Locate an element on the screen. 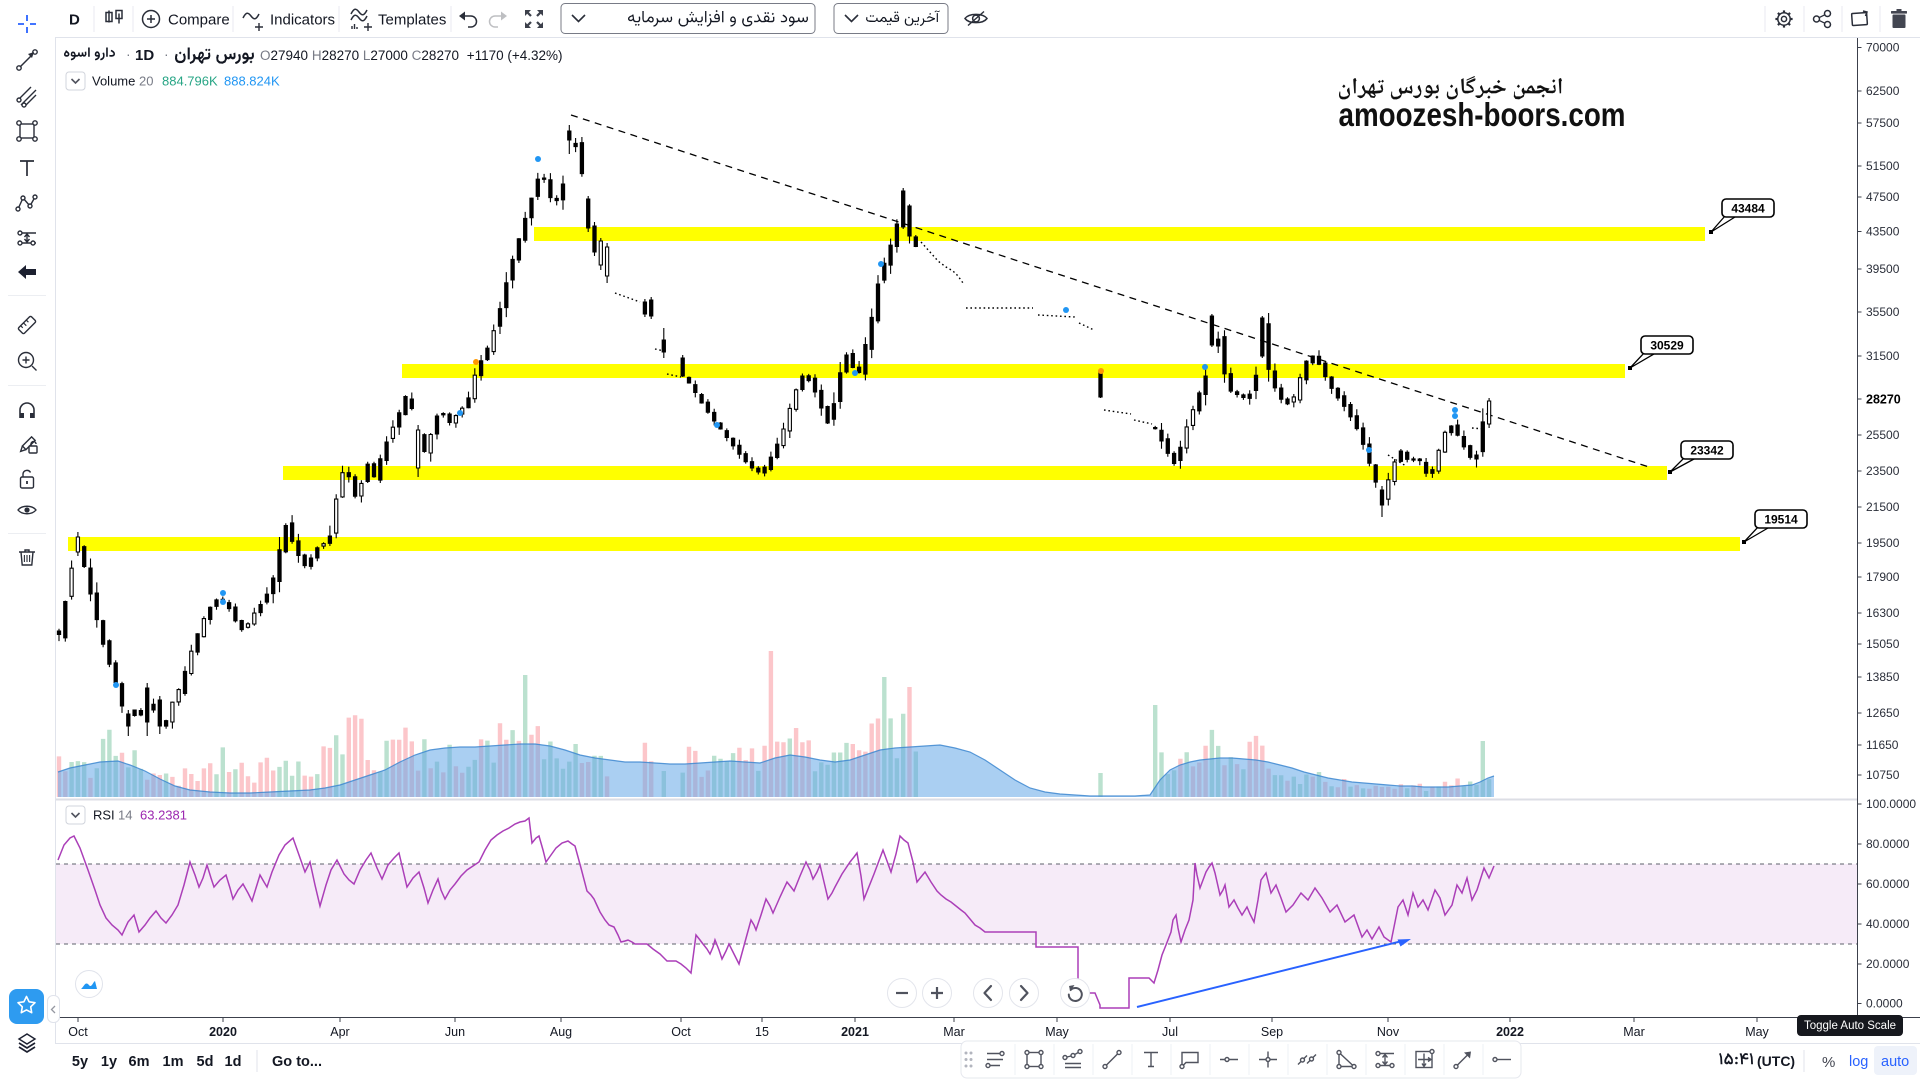  svg-text: Aug is located at coordinates (561, 1032).